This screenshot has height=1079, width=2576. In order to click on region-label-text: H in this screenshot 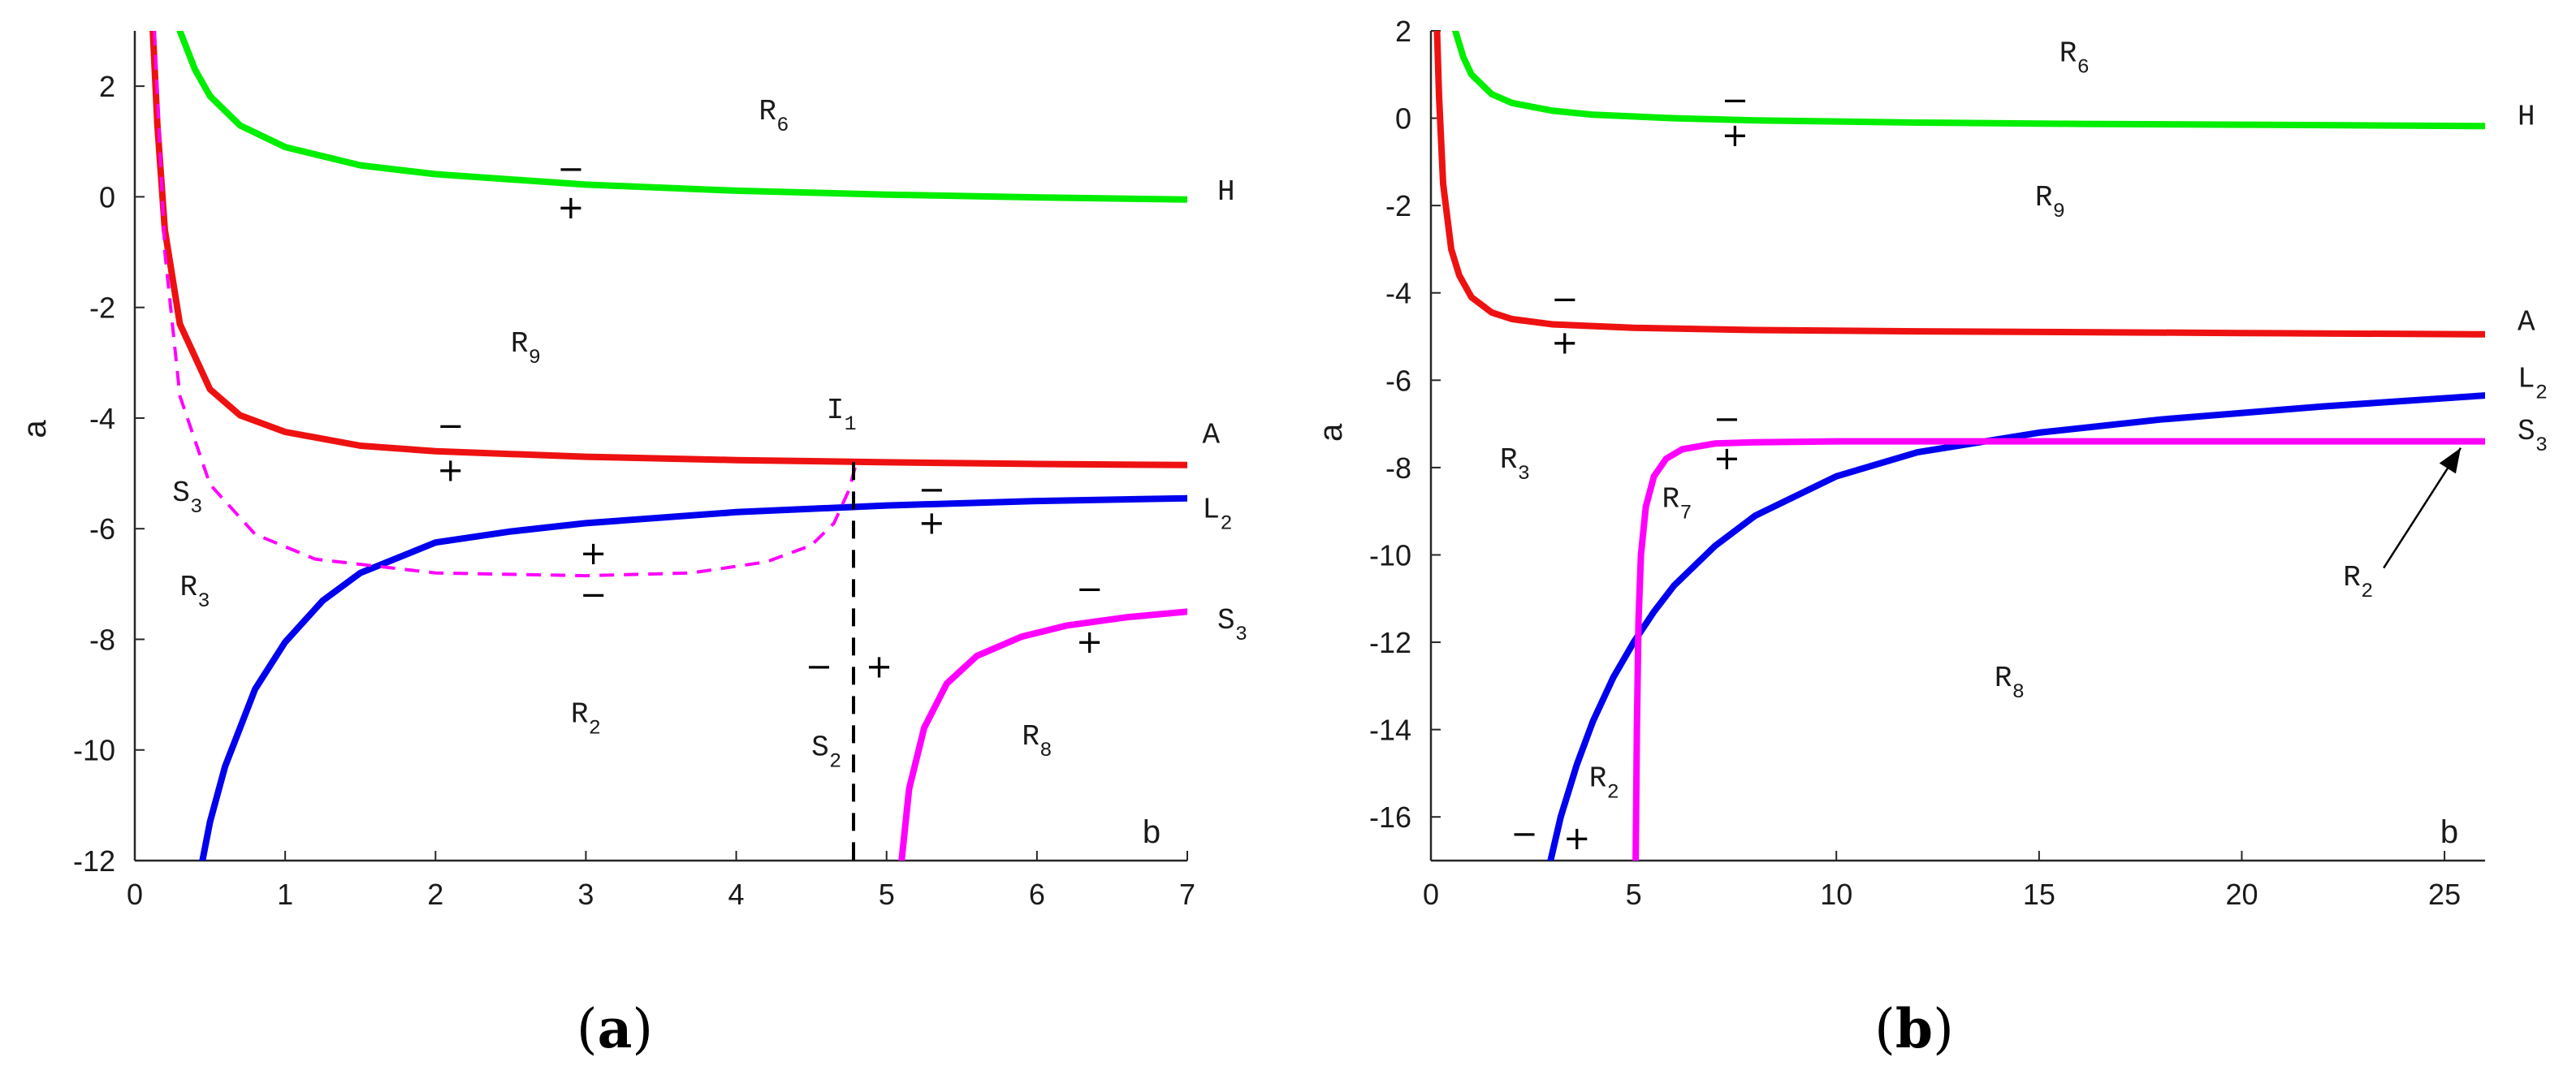, I will do `click(2527, 118)`.